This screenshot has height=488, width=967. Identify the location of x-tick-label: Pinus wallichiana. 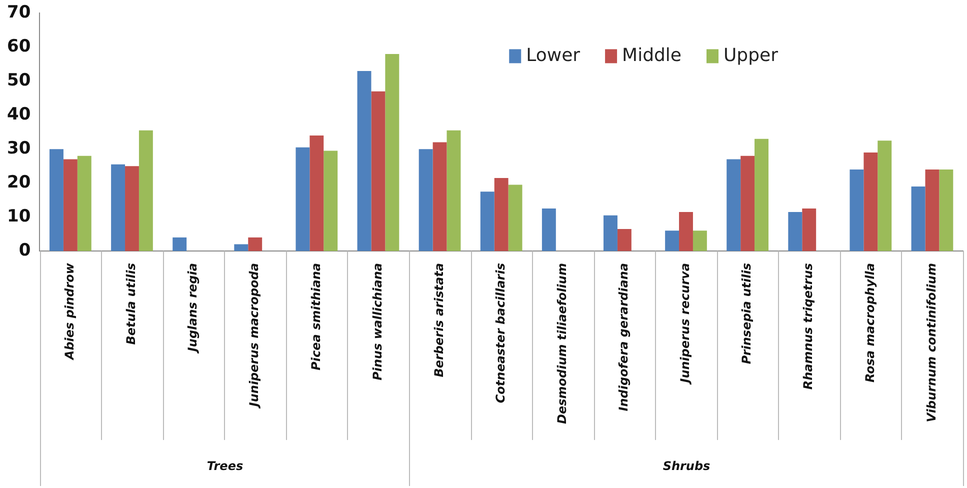
(377, 321).